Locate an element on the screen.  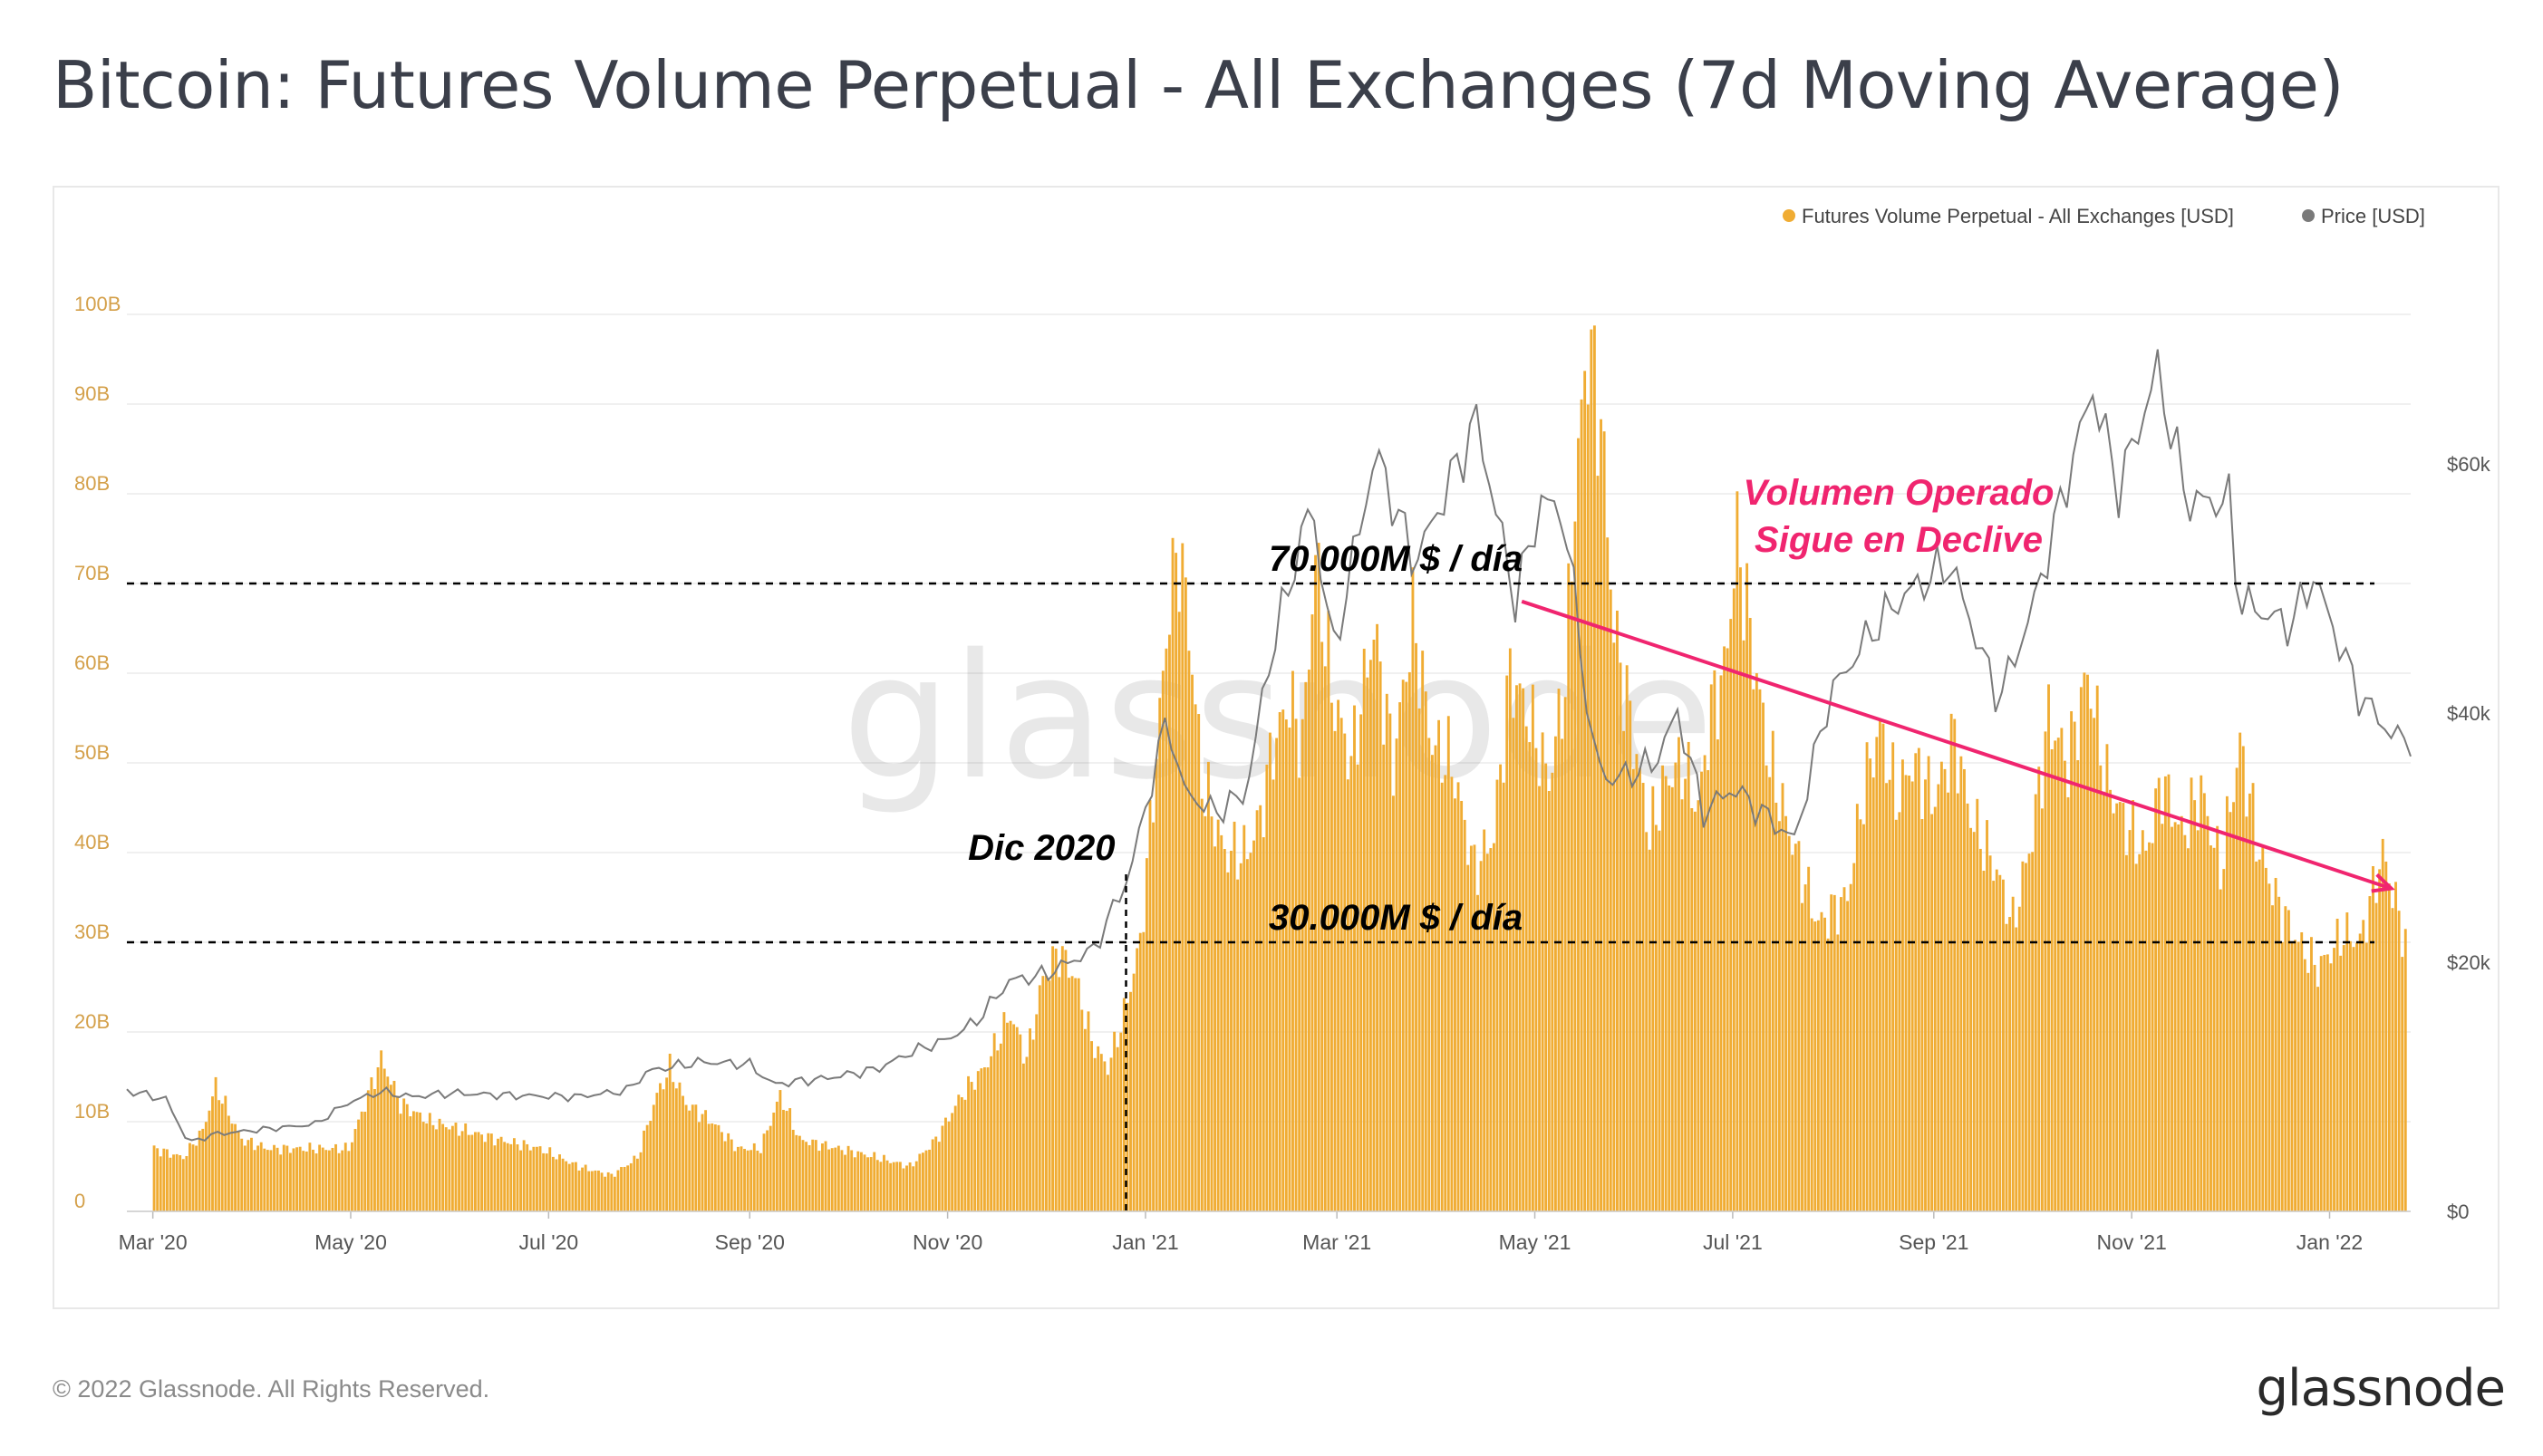
y-left-tick-0: 0 is located at coordinates (79, 1201).